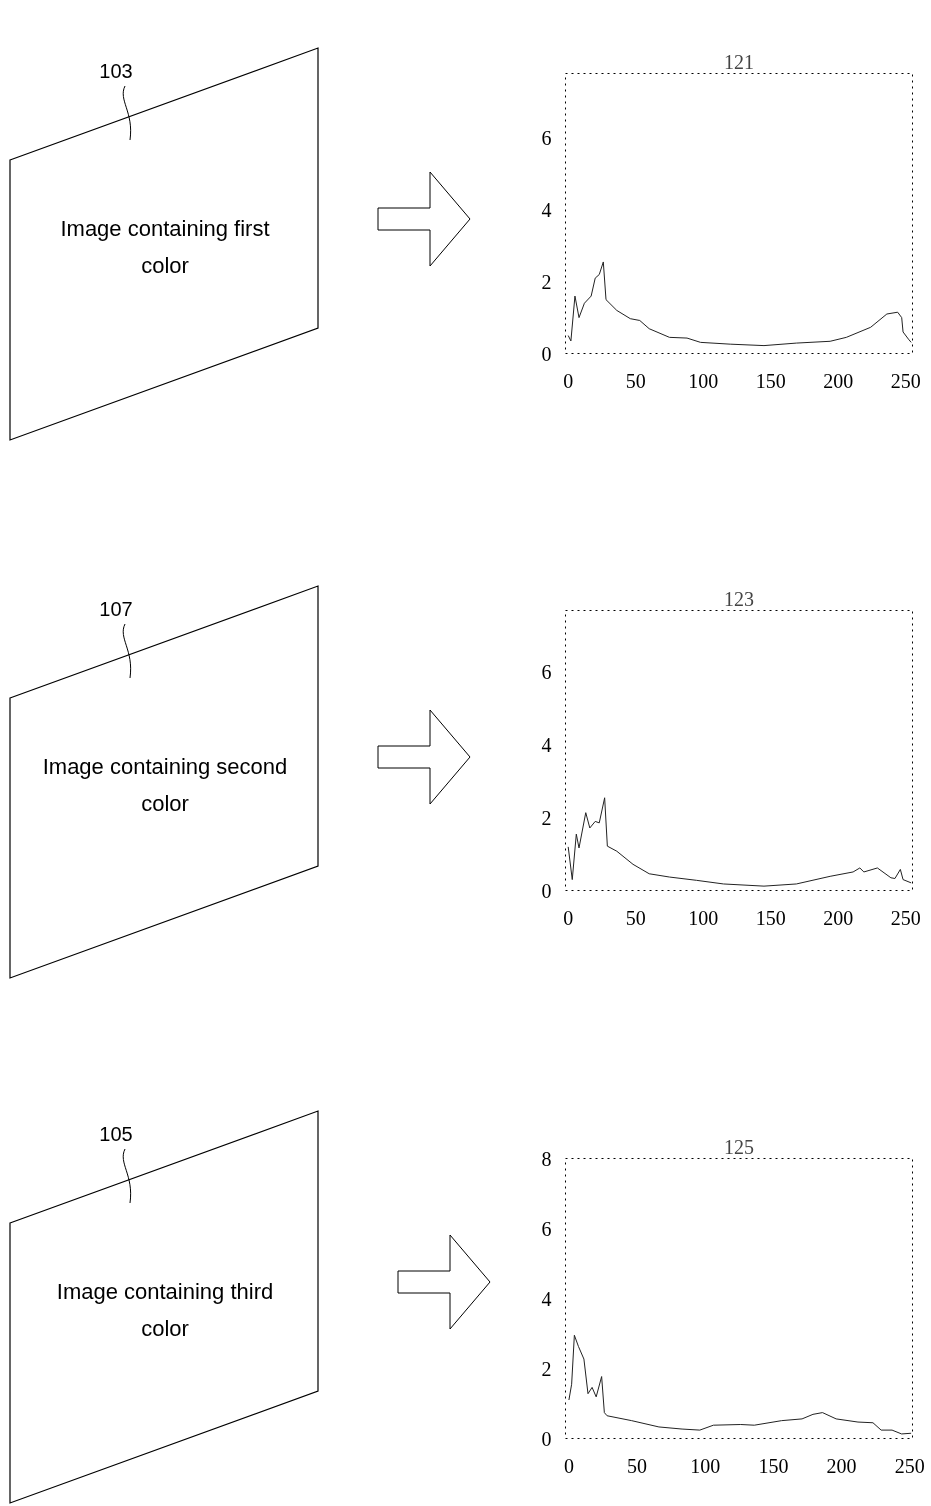 The image size is (931, 1506). What do you see at coordinates (165, 785) in the screenshot?
I see `text: Image containing second color` at bounding box center [165, 785].